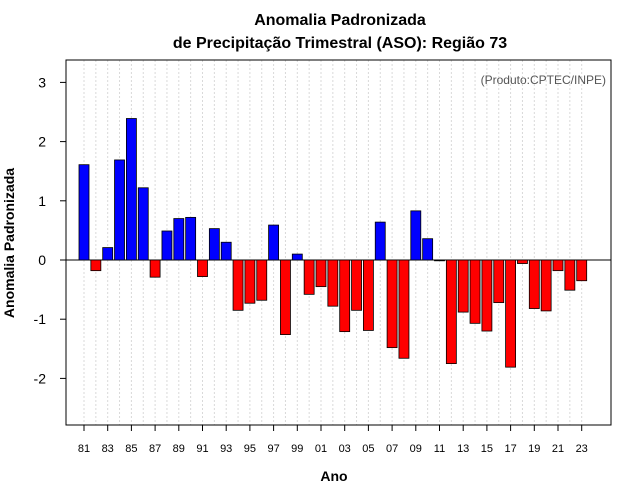  What do you see at coordinates (463, 449) in the screenshot?
I see `x-tick-label: 13` at bounding box center [463, 449].